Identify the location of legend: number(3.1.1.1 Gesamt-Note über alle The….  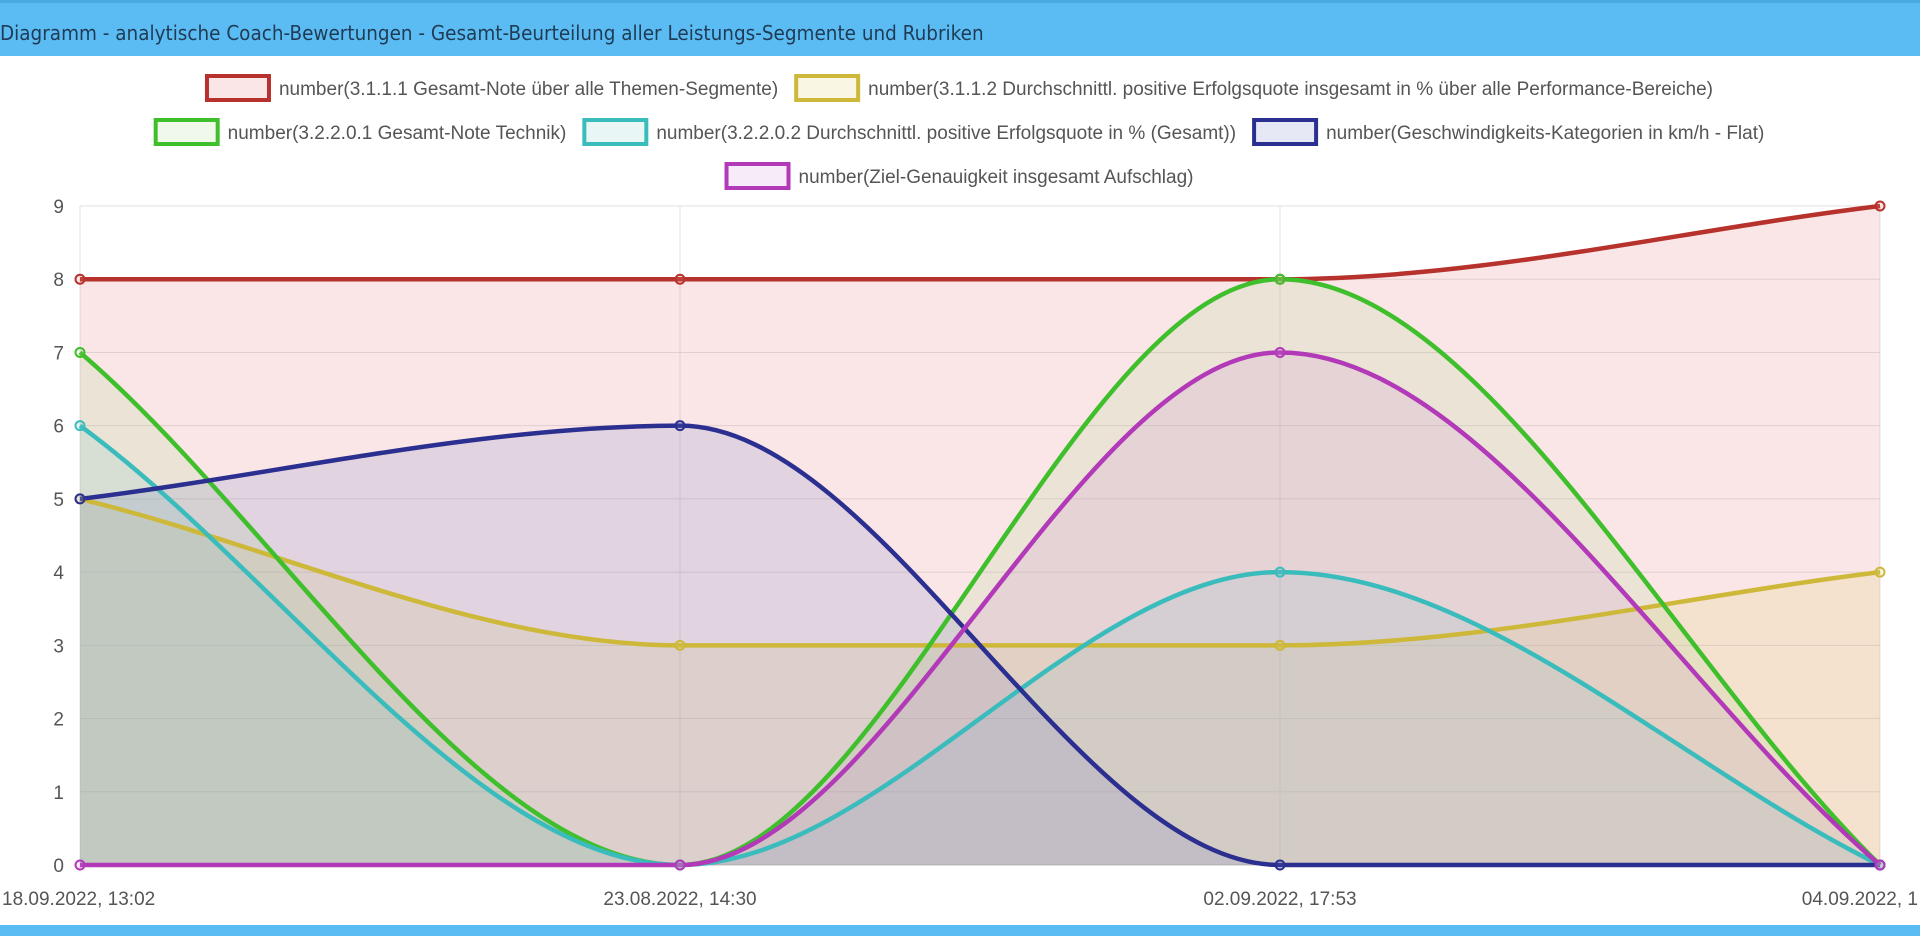
(958, 132).